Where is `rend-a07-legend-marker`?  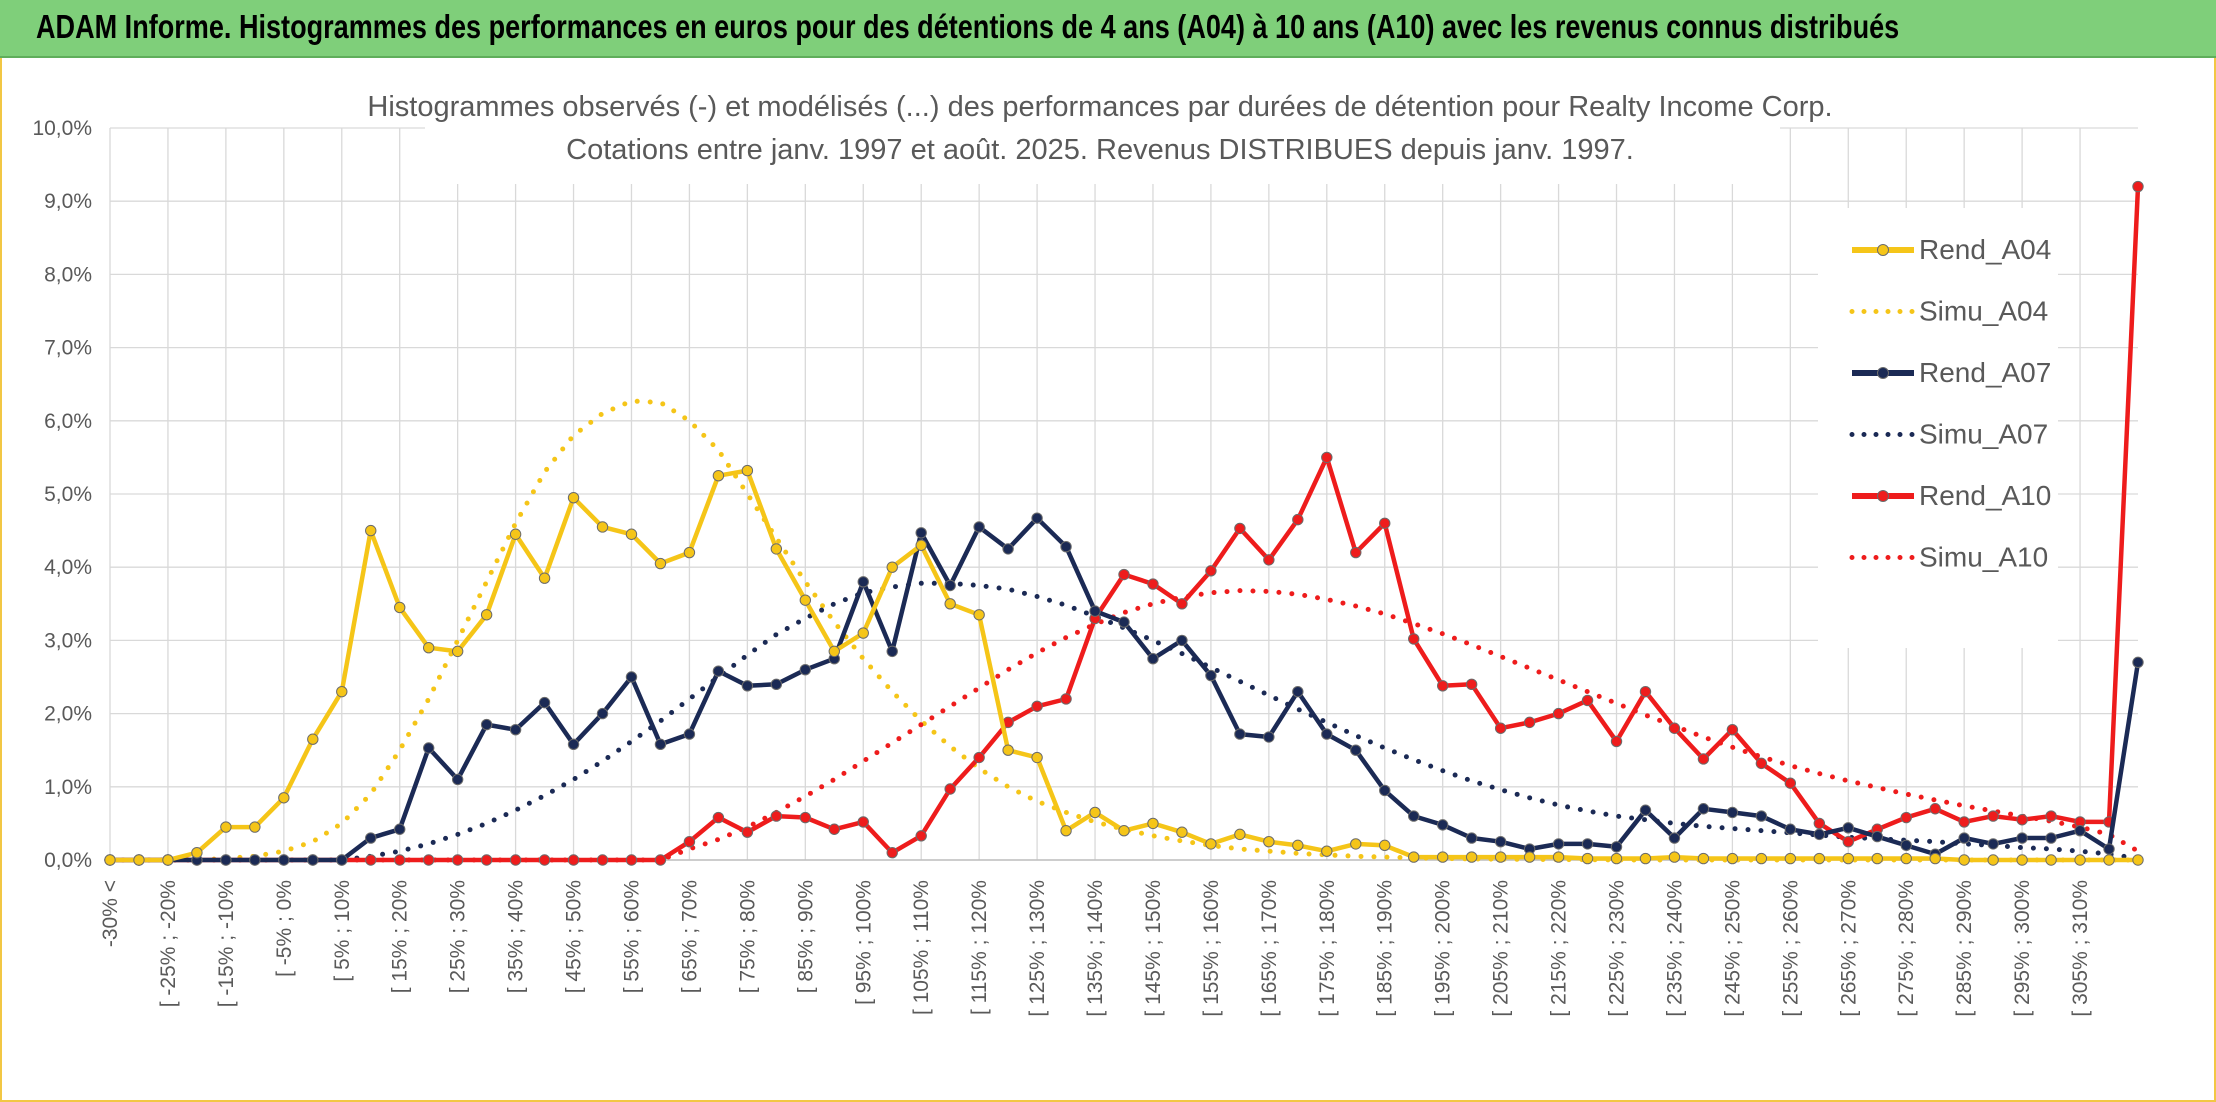
rend-a07-legend-marker is located at coordinates (1883, 373).